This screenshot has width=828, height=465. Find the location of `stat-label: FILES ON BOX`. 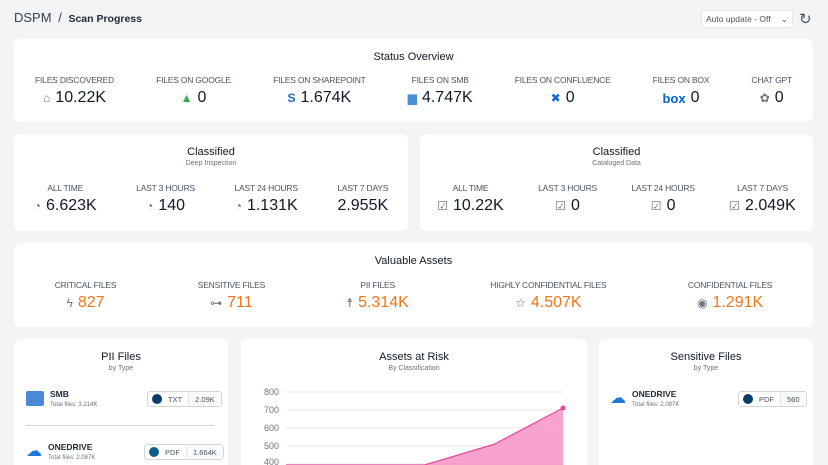

stat-label: FILES ON BOX is located at coordinates (681, 80).